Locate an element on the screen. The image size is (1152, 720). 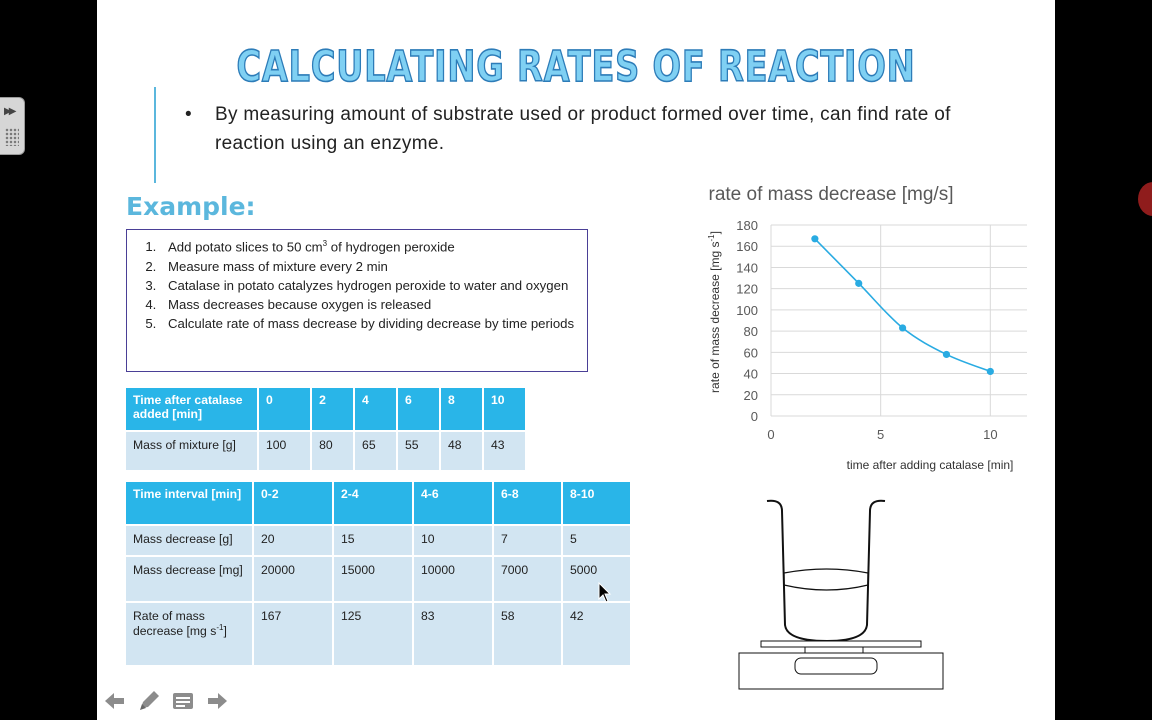
table-cell: 42 is located at coordinates (596, 634).